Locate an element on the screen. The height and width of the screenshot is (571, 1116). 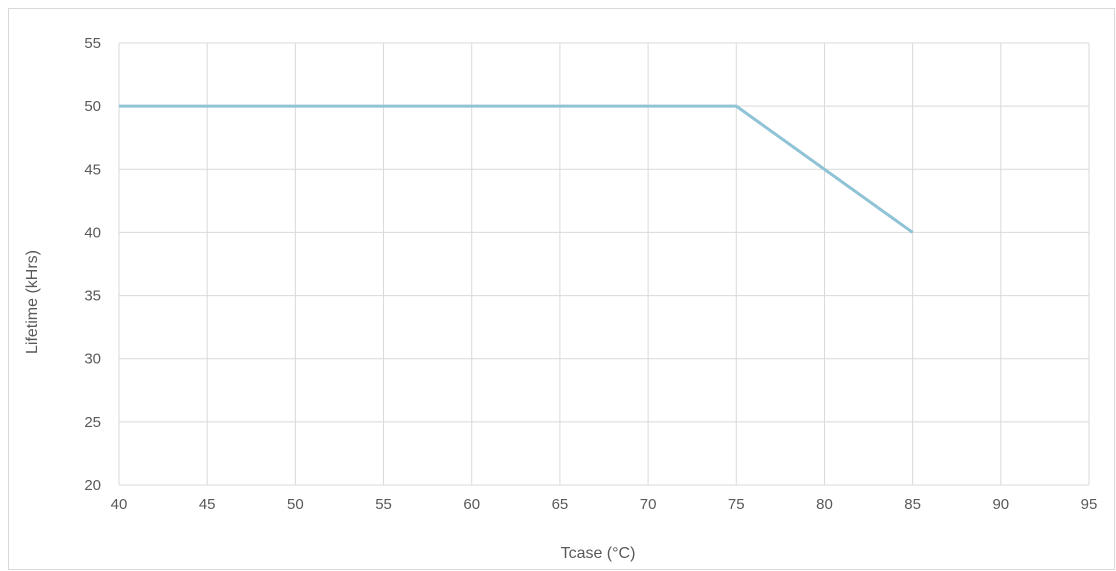
y-tick-label: 20 is located at coordinates (92, 485).